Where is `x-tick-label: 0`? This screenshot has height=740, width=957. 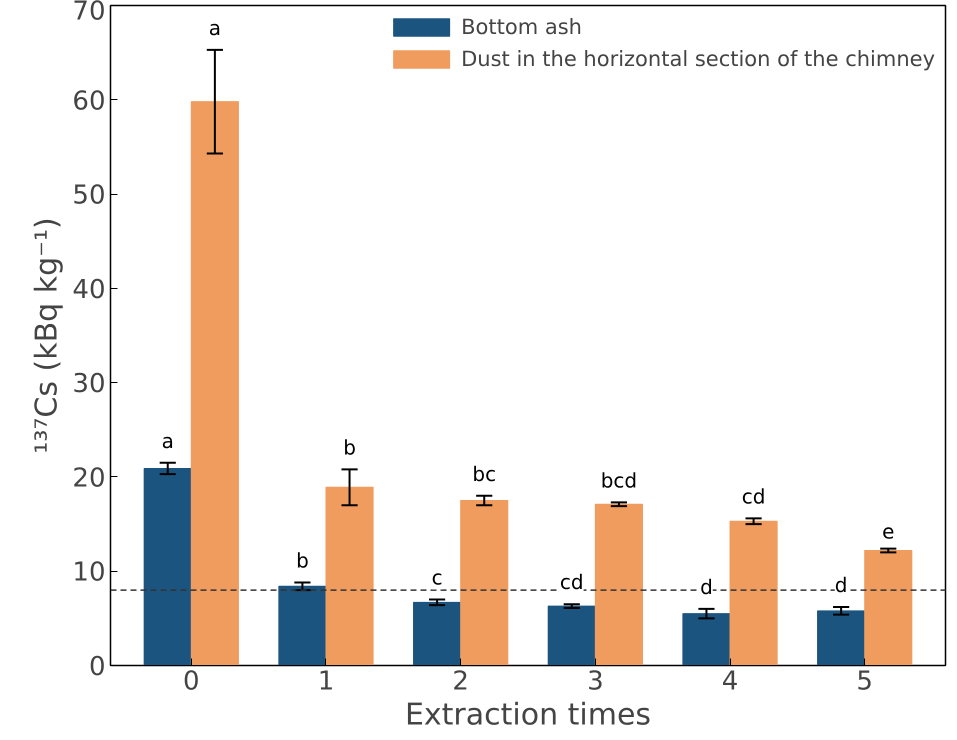
x-tick-label: 0 is located at coordinates (191, 681).